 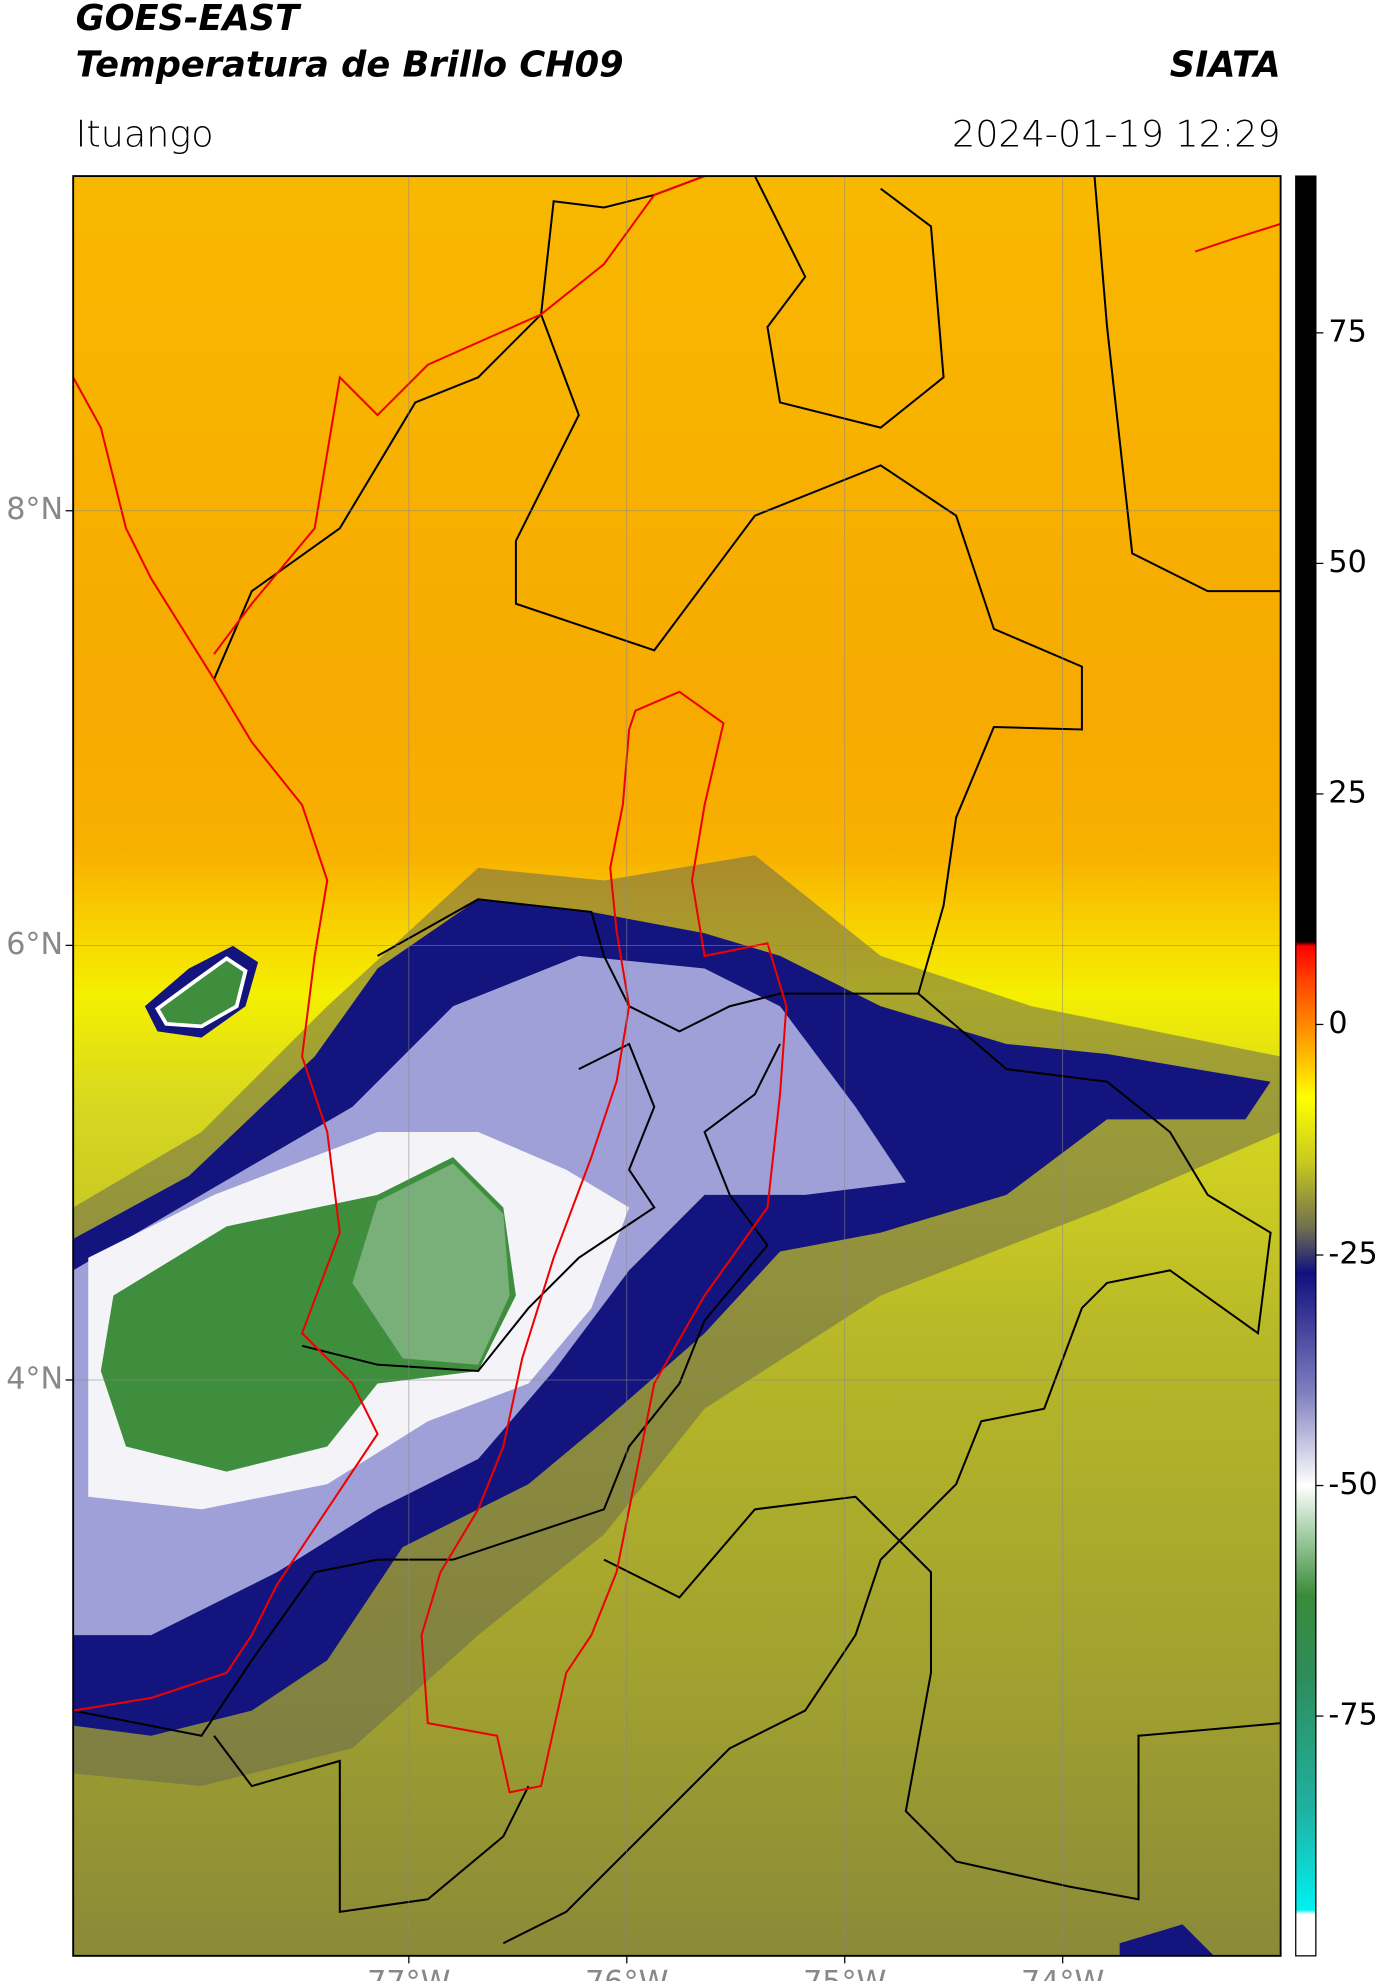 What do you see at coordinates (1225, 65) in the screenshot?
I see `source: SIATA` at bounding box center [1225, 65].